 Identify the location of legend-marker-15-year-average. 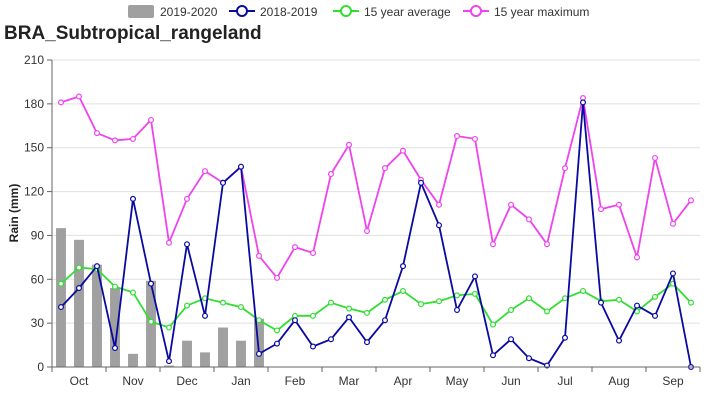
(346, 11).